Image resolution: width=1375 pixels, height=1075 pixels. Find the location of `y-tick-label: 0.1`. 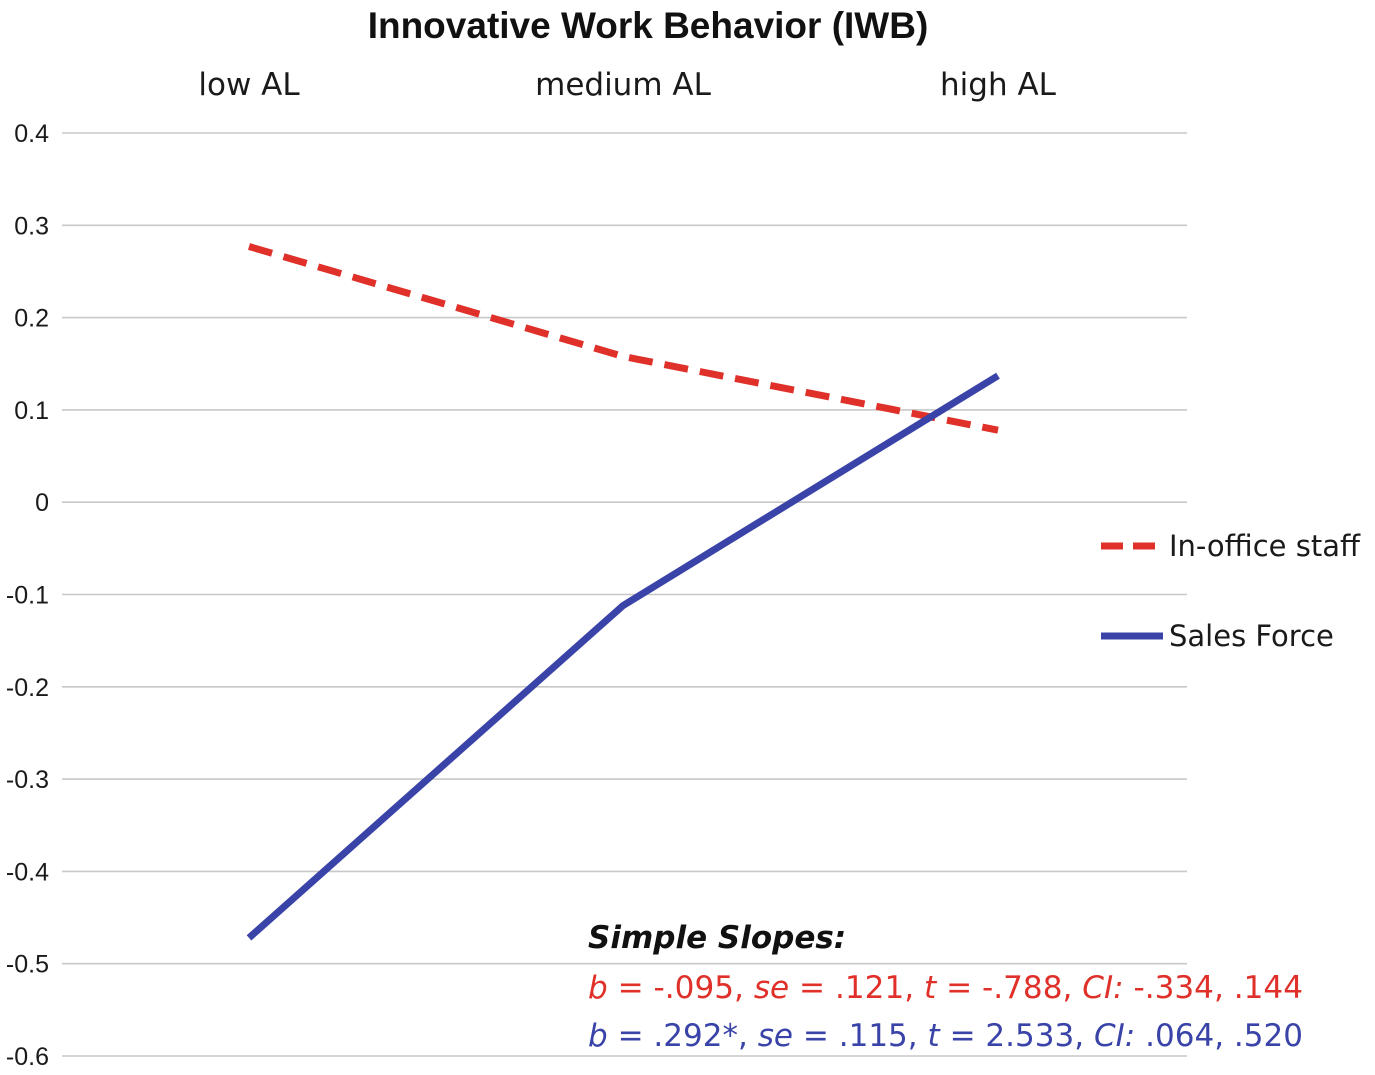

y-tick-label: 0.1 is located at coordinates (31, 411).